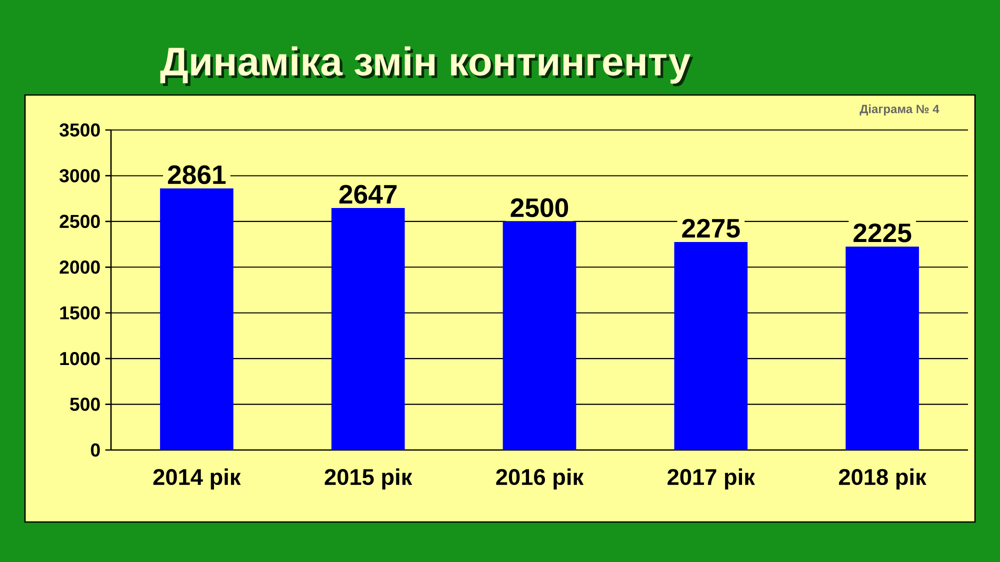  What do you see at coordinates (80, 267) in the screenshot?
I see `y-tick-label: 2000` at bounding box center [80, 267].